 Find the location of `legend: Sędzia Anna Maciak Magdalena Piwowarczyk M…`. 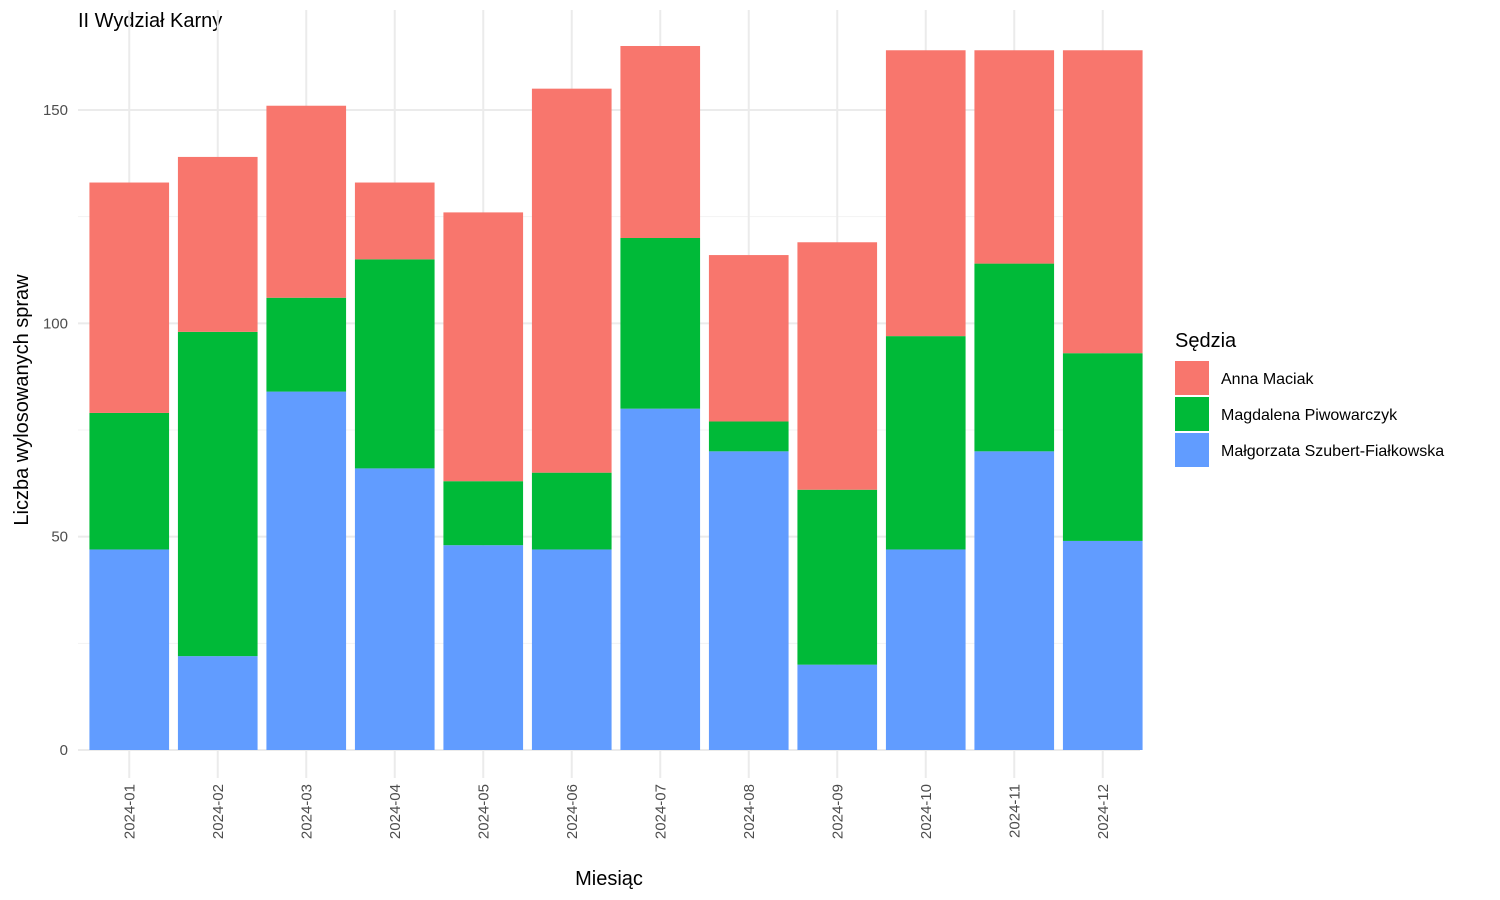

legend: Sędzia Anna Maciak Magdalena Piwowarczyk M… is located at coordinates (1309, 398).